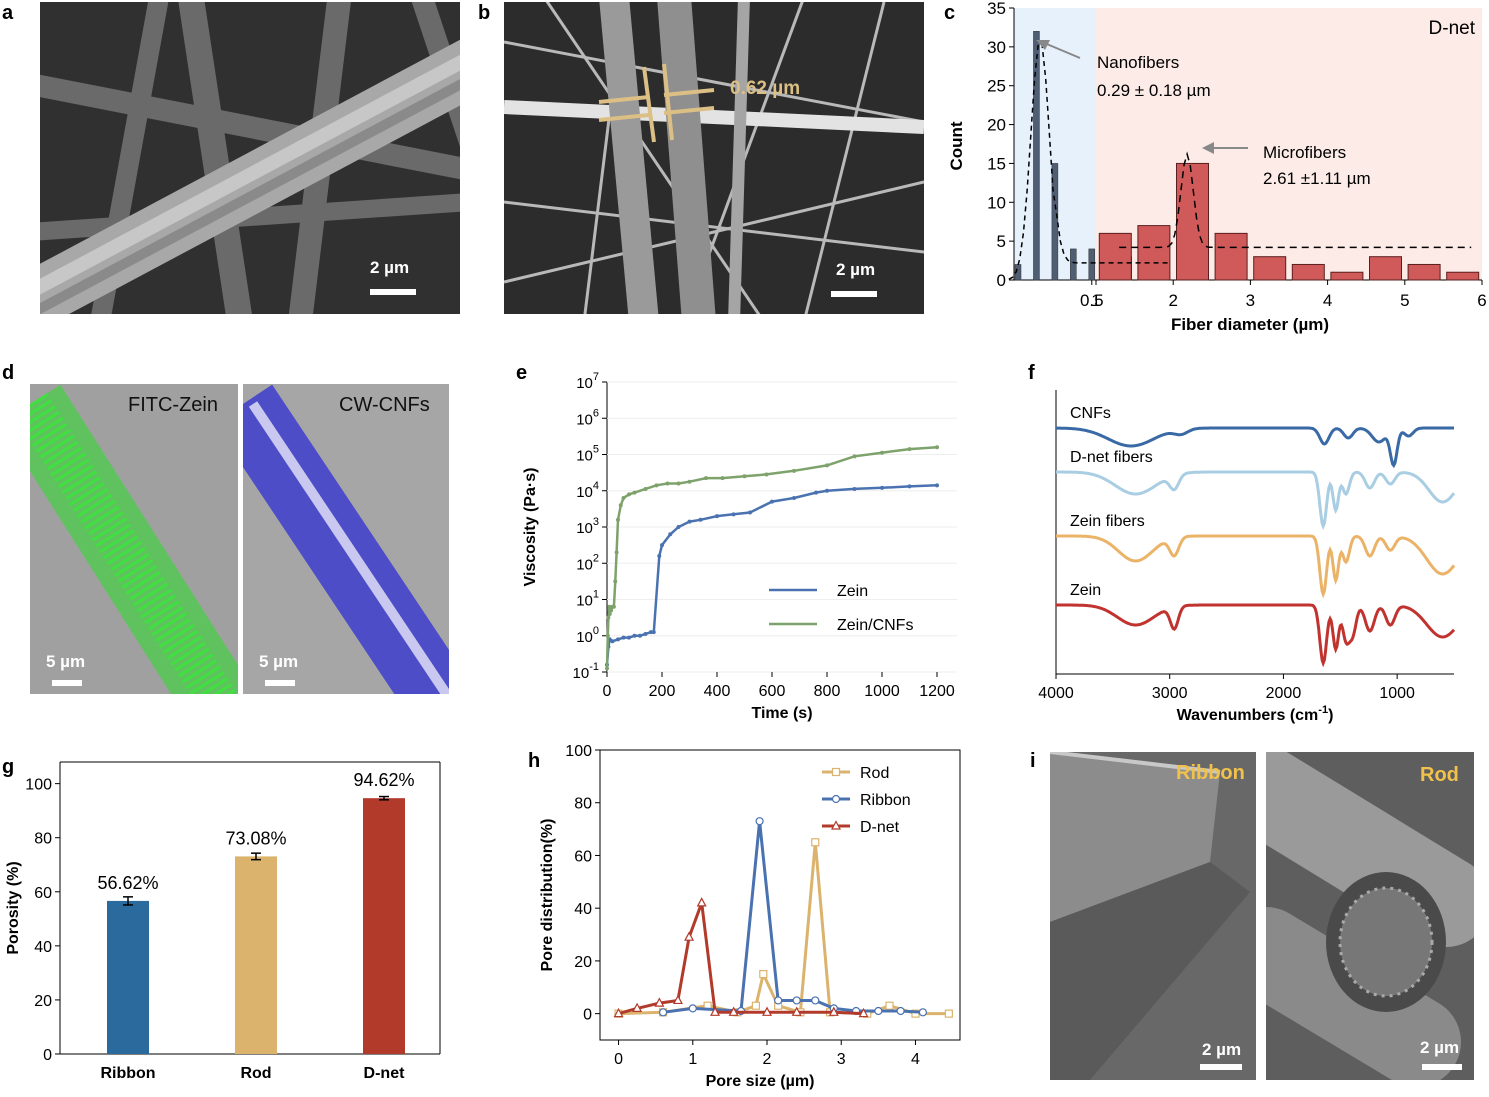  Describe the element at coordinates (128, 977) in the screenshot. I see `bar-ribbon` at that location.